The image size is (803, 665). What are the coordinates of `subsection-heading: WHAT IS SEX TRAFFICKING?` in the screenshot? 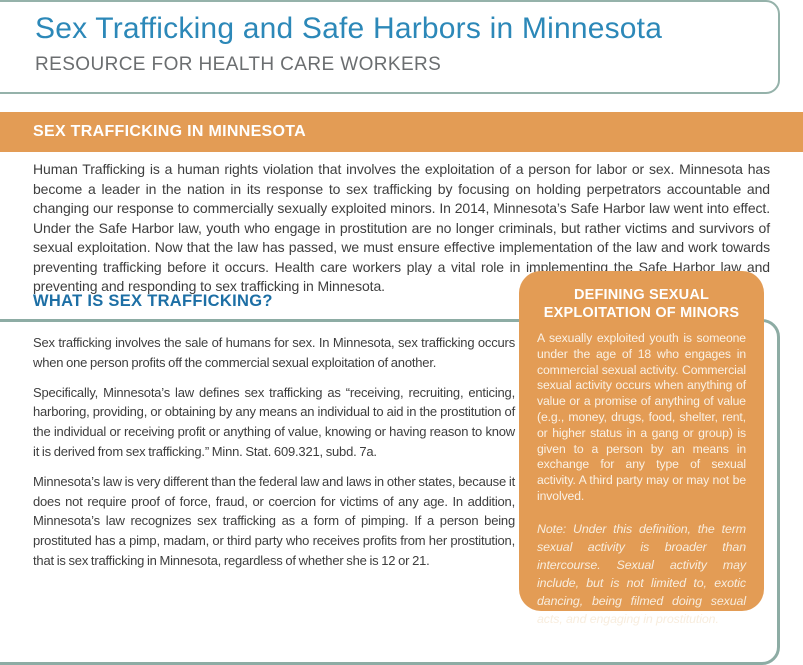 It's located at (153, 301).